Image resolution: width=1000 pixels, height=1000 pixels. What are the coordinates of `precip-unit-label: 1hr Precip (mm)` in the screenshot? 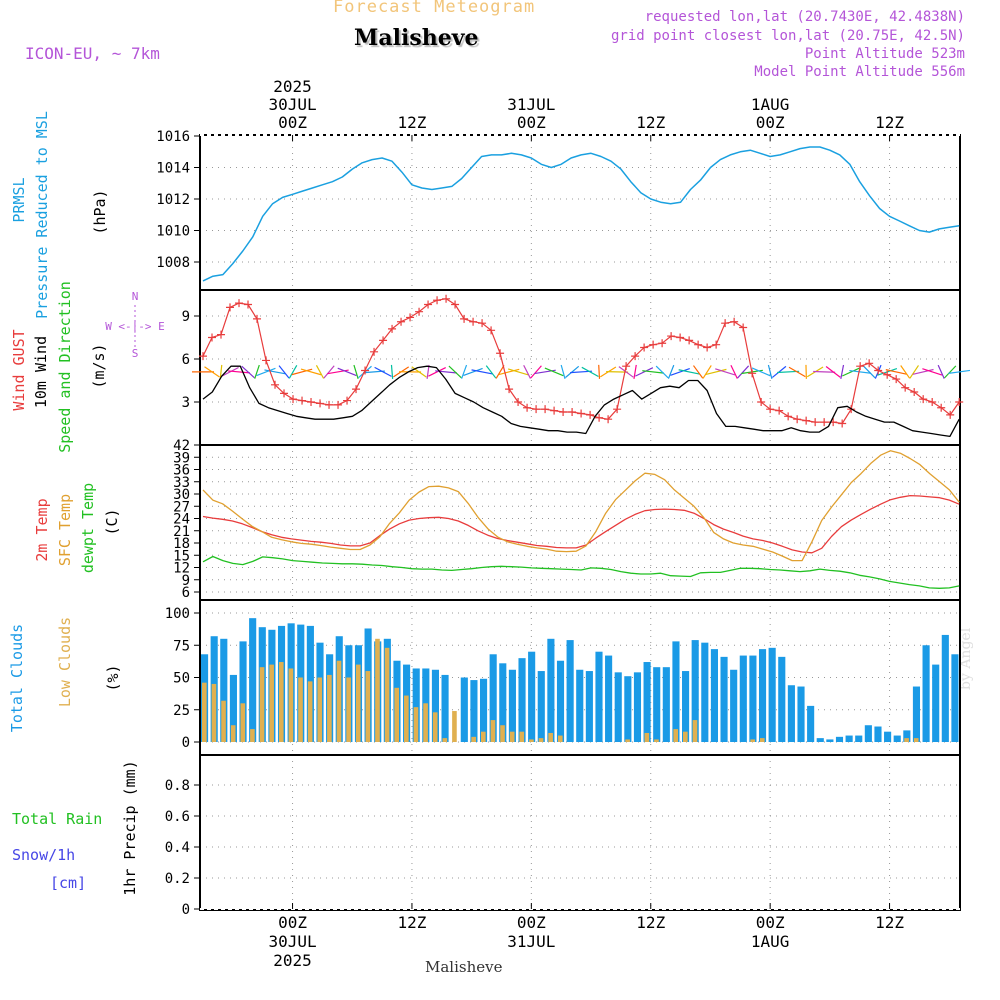 It's located at (130, 827).